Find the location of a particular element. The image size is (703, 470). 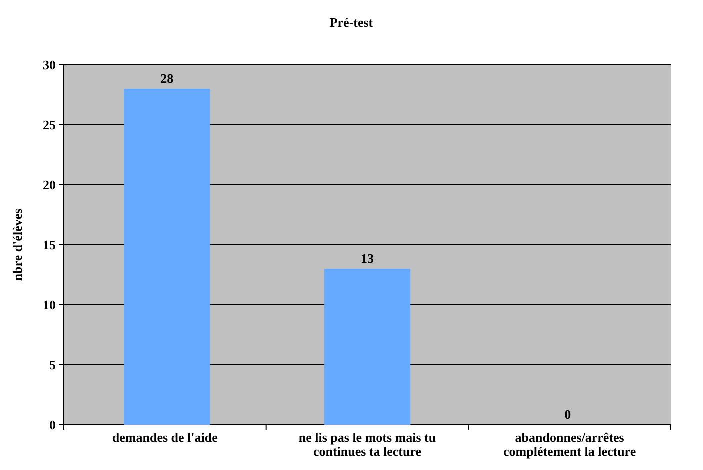

y-tick-label: 20 is located at coordinates (49, 185).